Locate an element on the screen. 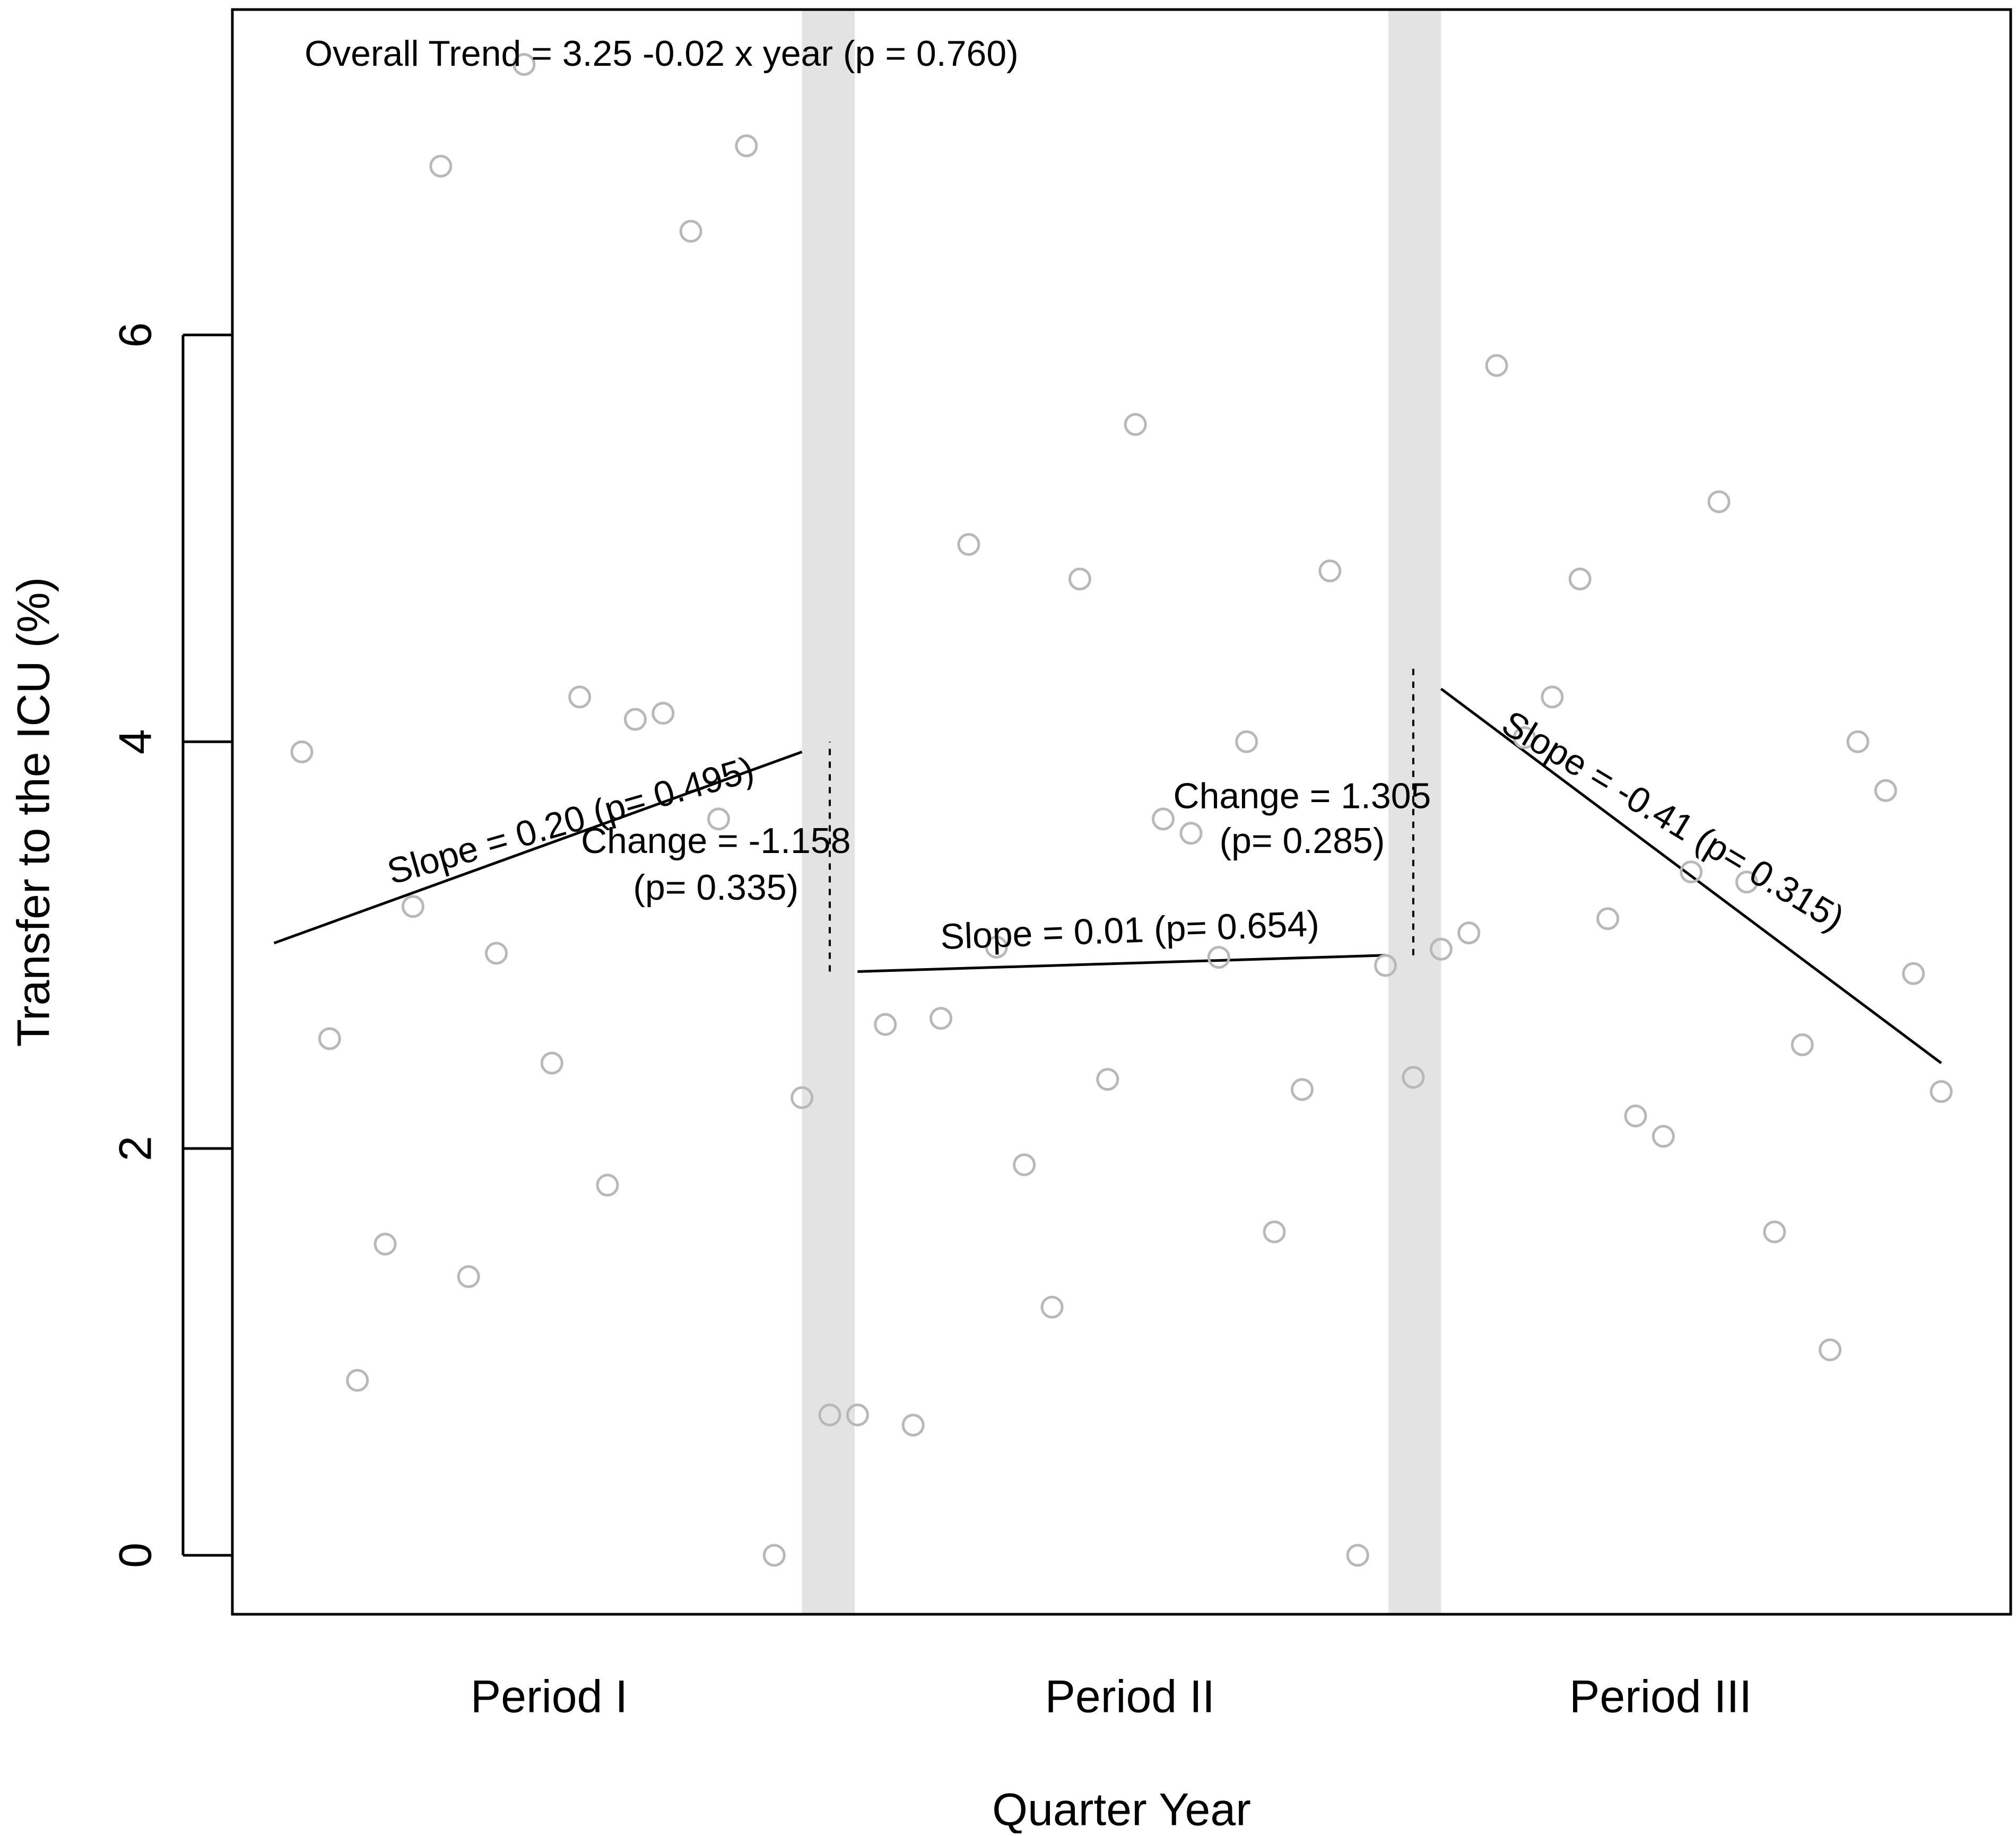 Image resolution: width=2016 pixels, height=1836 pixels. y-tick-label: 6 is located at coordinates (135, 336).